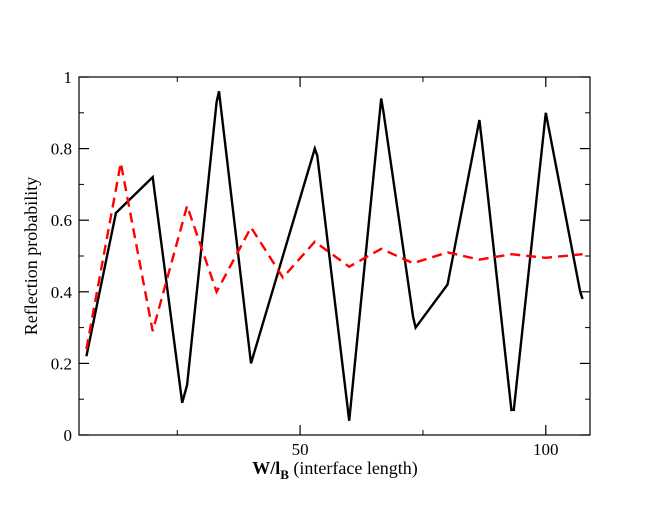  What do you see at coordinates (61, 363) in the screenshot?
I see `y-tick-label-1: 0.2` at bounding box center [61, 363].